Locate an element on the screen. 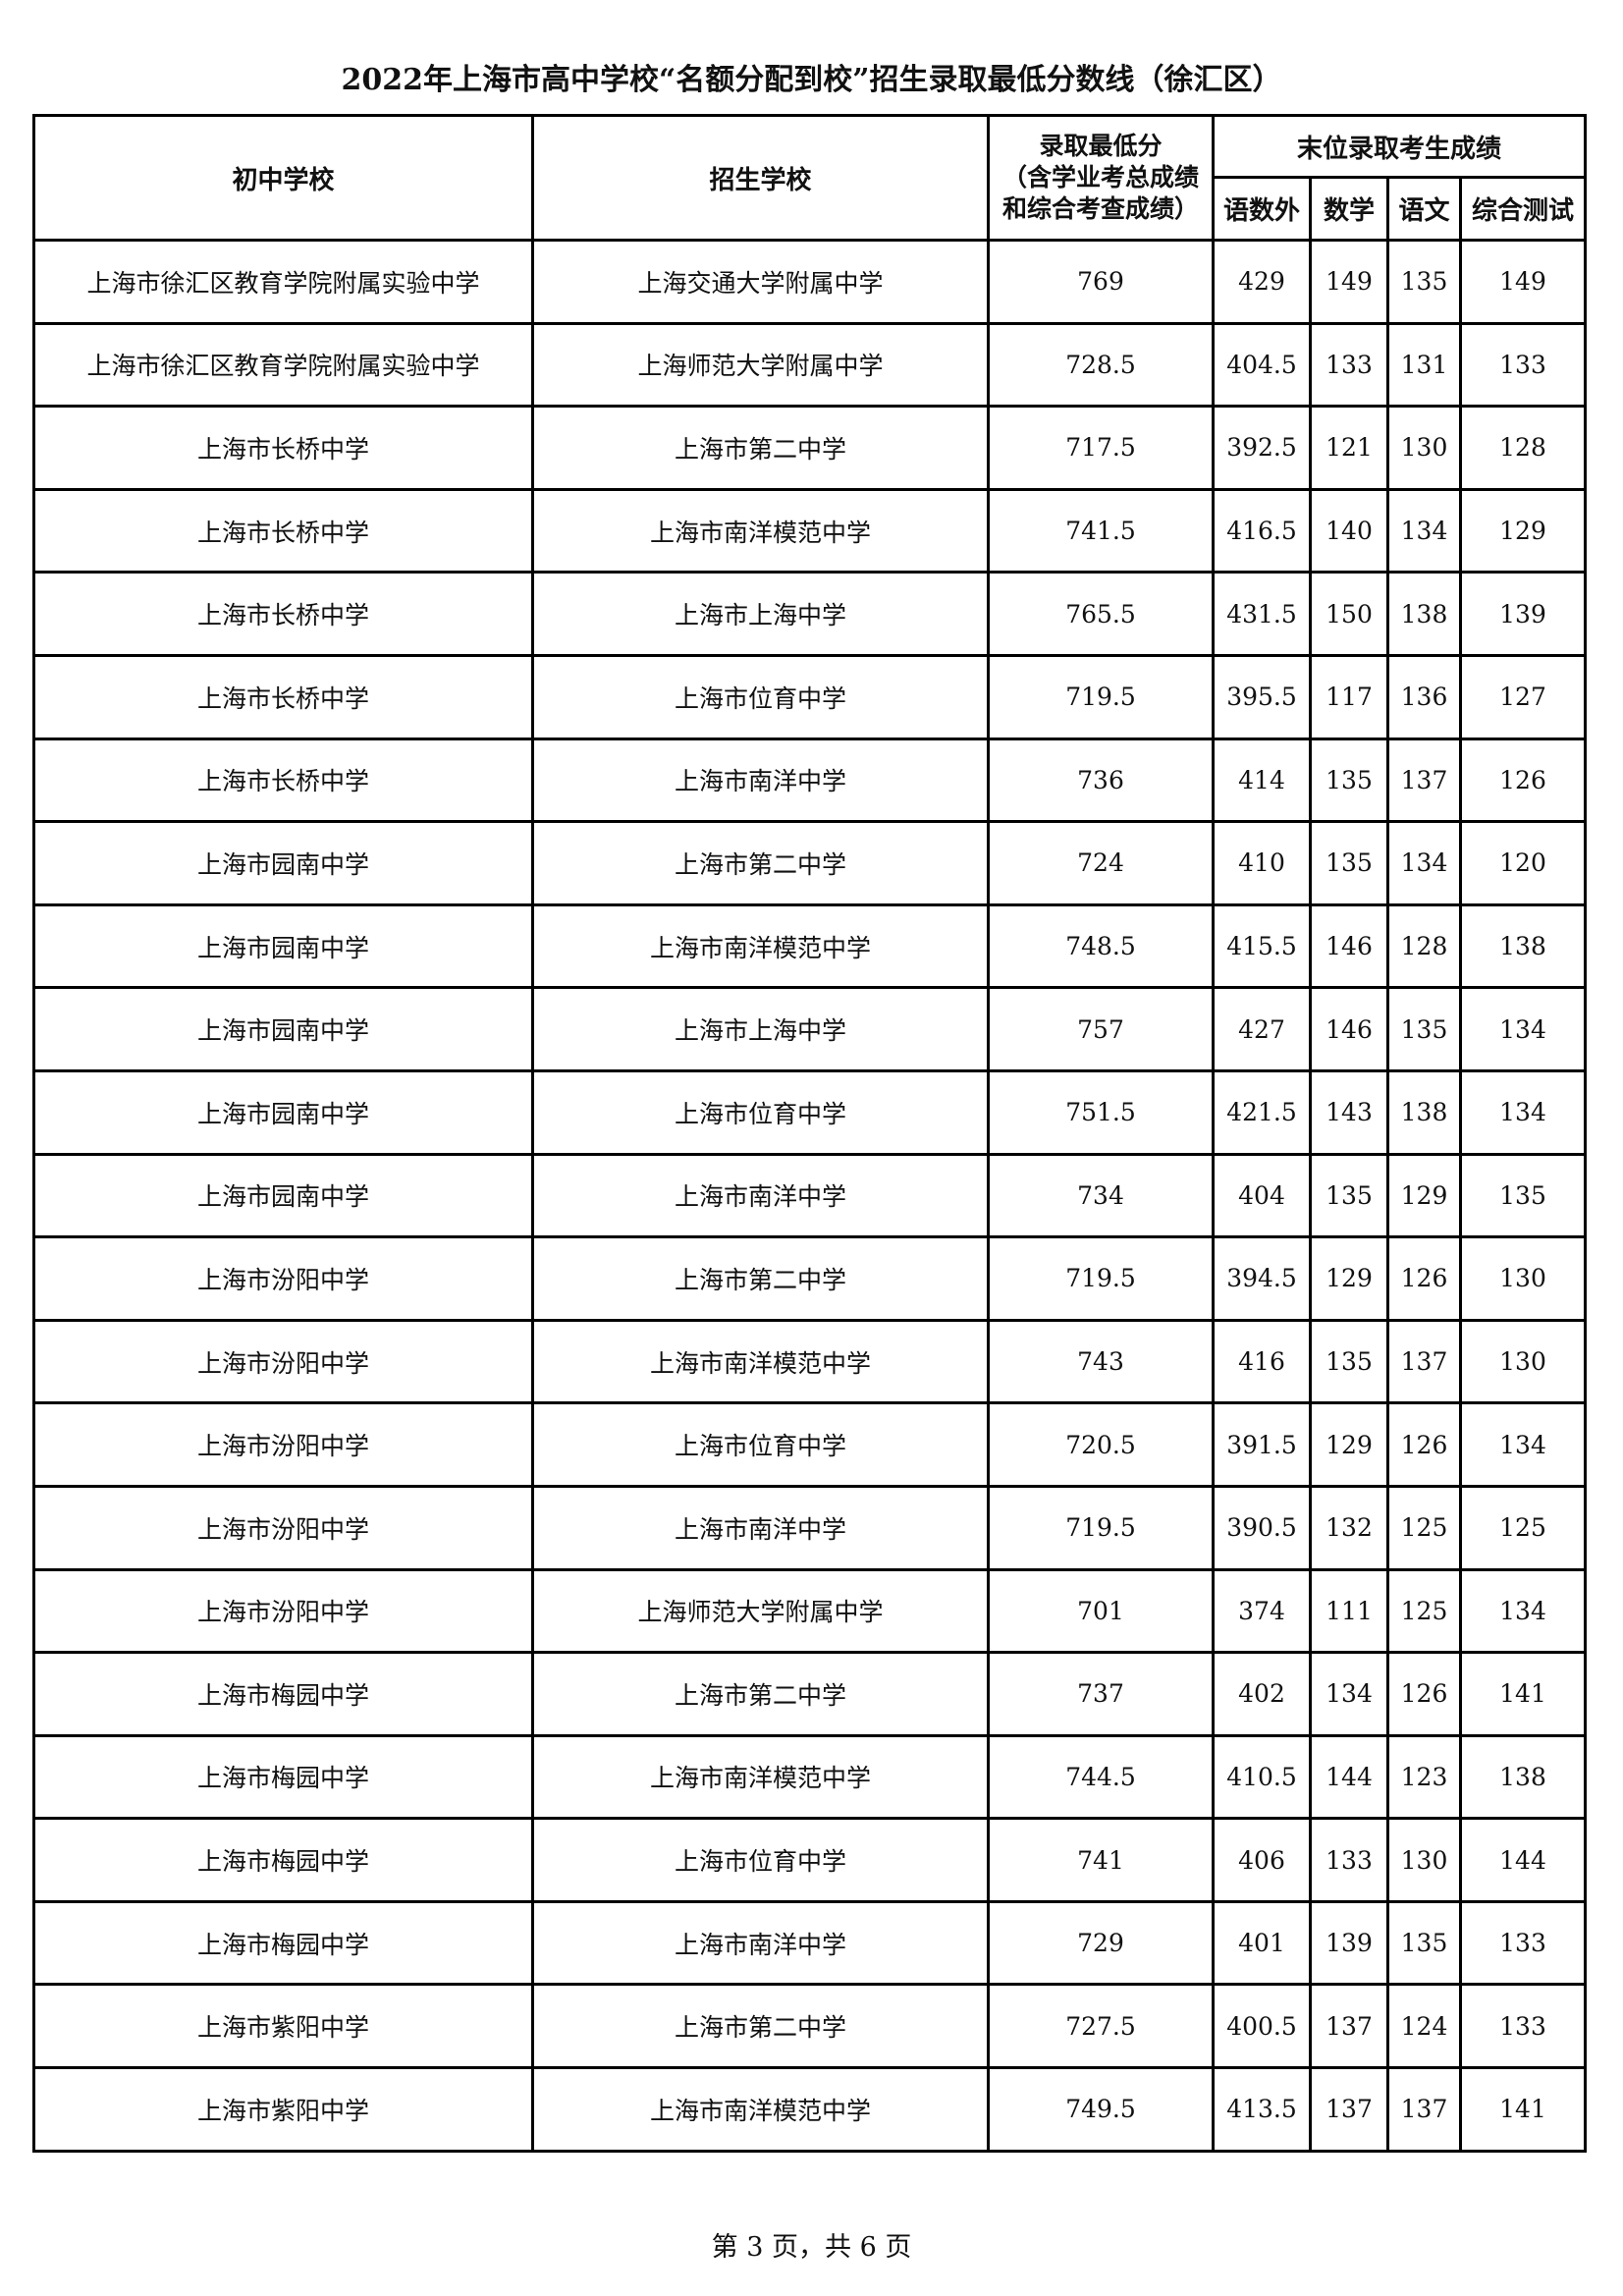 Image resolution: width=1623 pixels, height=2296 pixels. cell-admitting-school: 上海市上海中学 is located at coordinates (760, 614).